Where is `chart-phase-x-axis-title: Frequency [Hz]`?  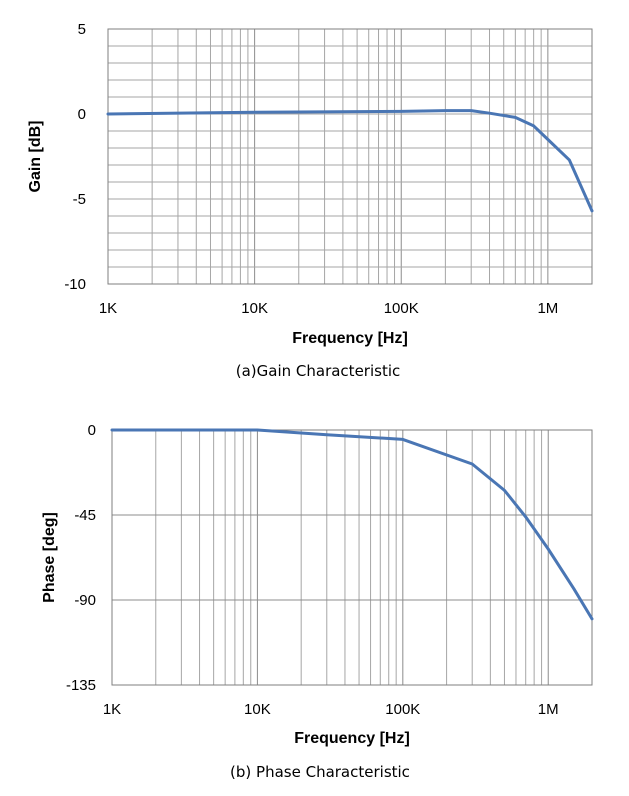 chart-phase-x-axis-title: Frequency [Hz] is located at coordinates (352, 738).